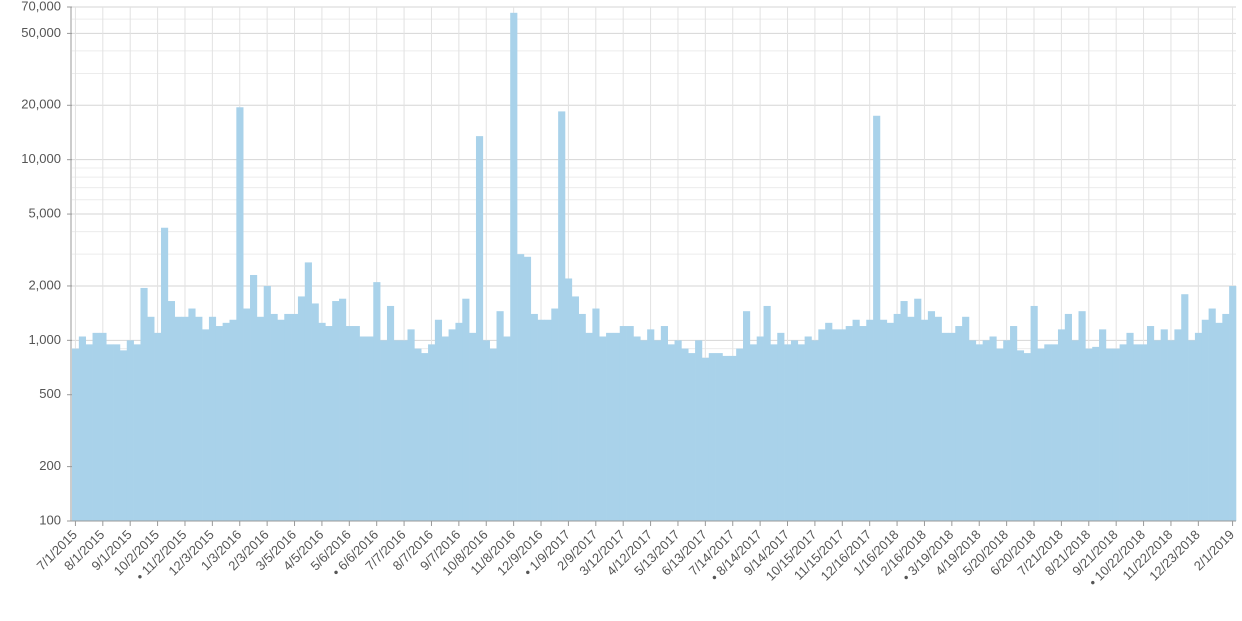 This screenshot has height=621, width=1242. What do you see at coordinates (41, 104) in the screenshot?
I see `y-tick-label: 20,000` at bounding box center [41, 104].